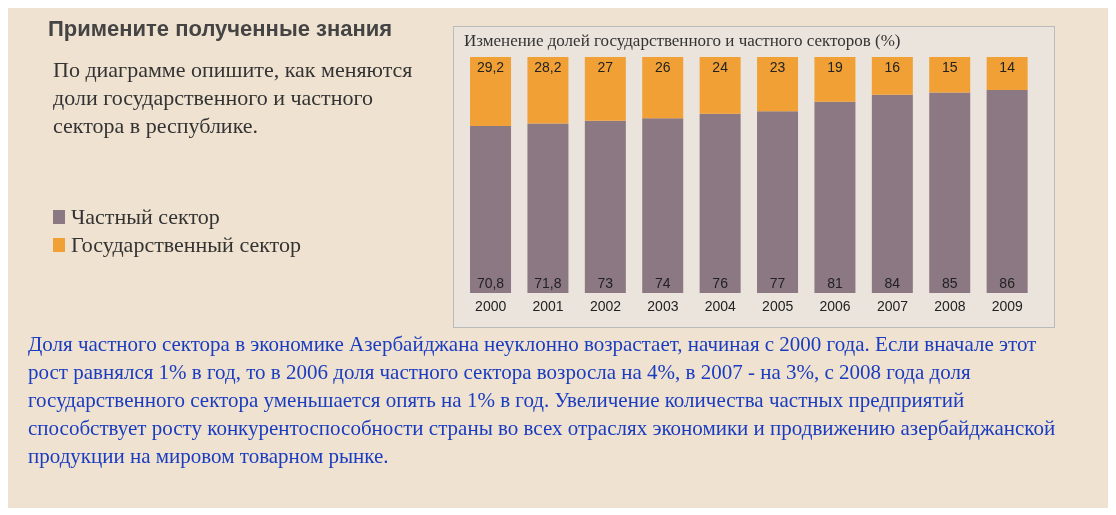 The height and width of the screenshot is (515, 1116). I want to click on x-tick-label: 2002, so click(605, 305).